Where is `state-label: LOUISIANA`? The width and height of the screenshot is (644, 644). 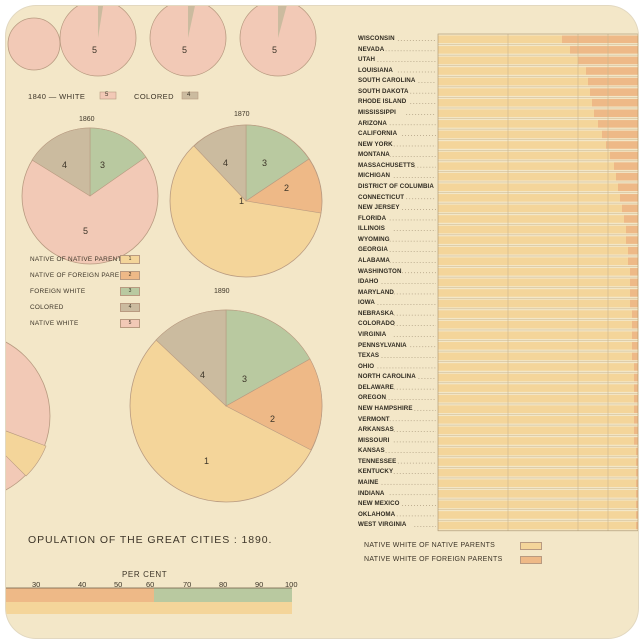 state-label: LOUISIANA is located at coordinates (375, 70).